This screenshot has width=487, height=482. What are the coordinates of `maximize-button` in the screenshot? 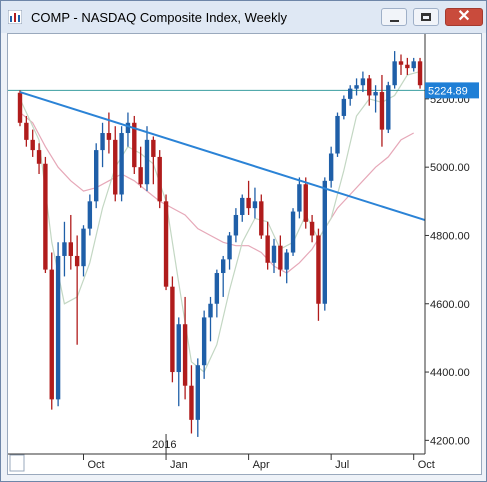 It's located at (426, 17).